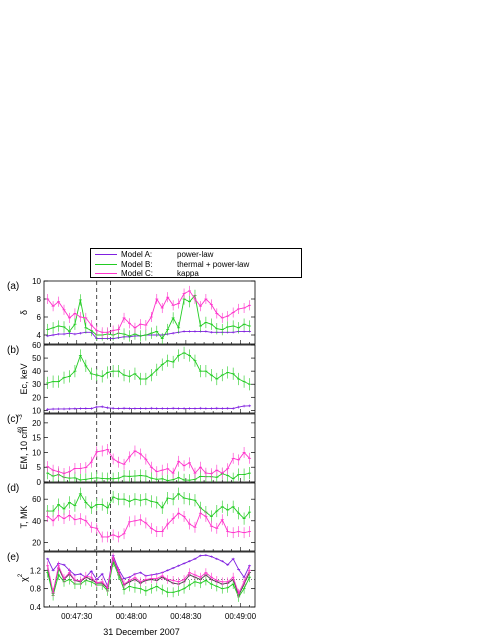  What do you see at coordinates (36, 499) in the screenshot?
I see `panel-d-ytick-label: 60` at bounding box center [36, 499].